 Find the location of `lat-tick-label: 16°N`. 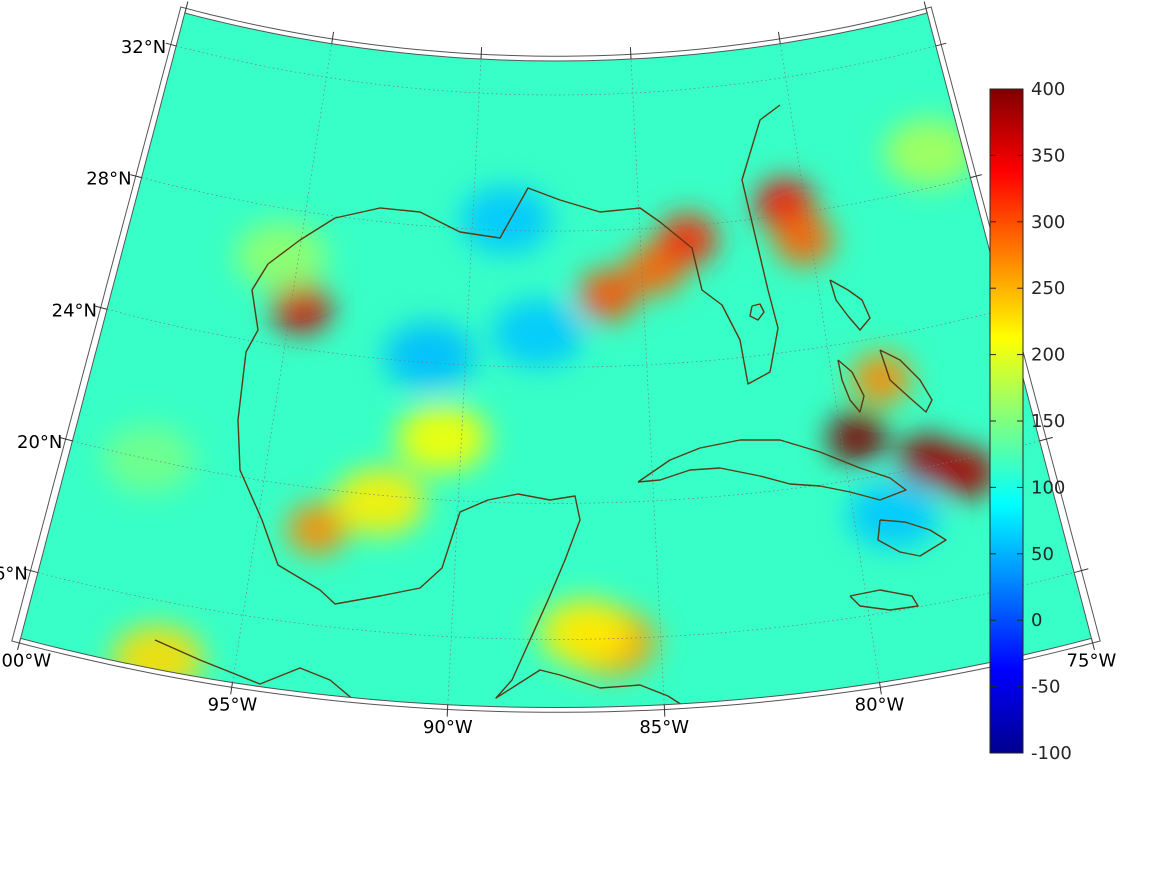

lat-tick-label: 16°N is located at coordinates (14, 574).